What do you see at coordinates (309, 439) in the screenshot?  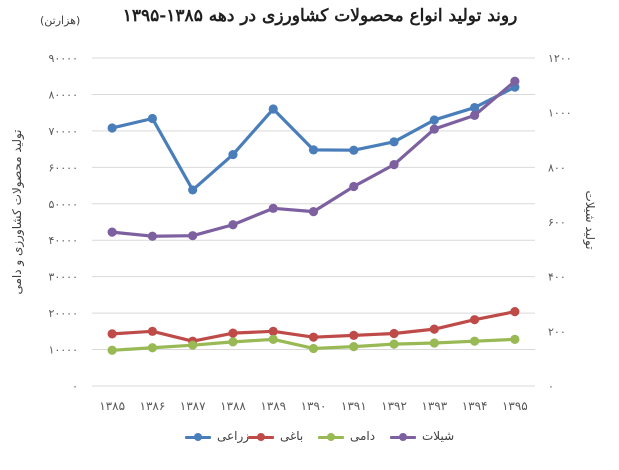 I see `legend: زراعی باغی دامی شیلات` at bounding box center [309, 439].